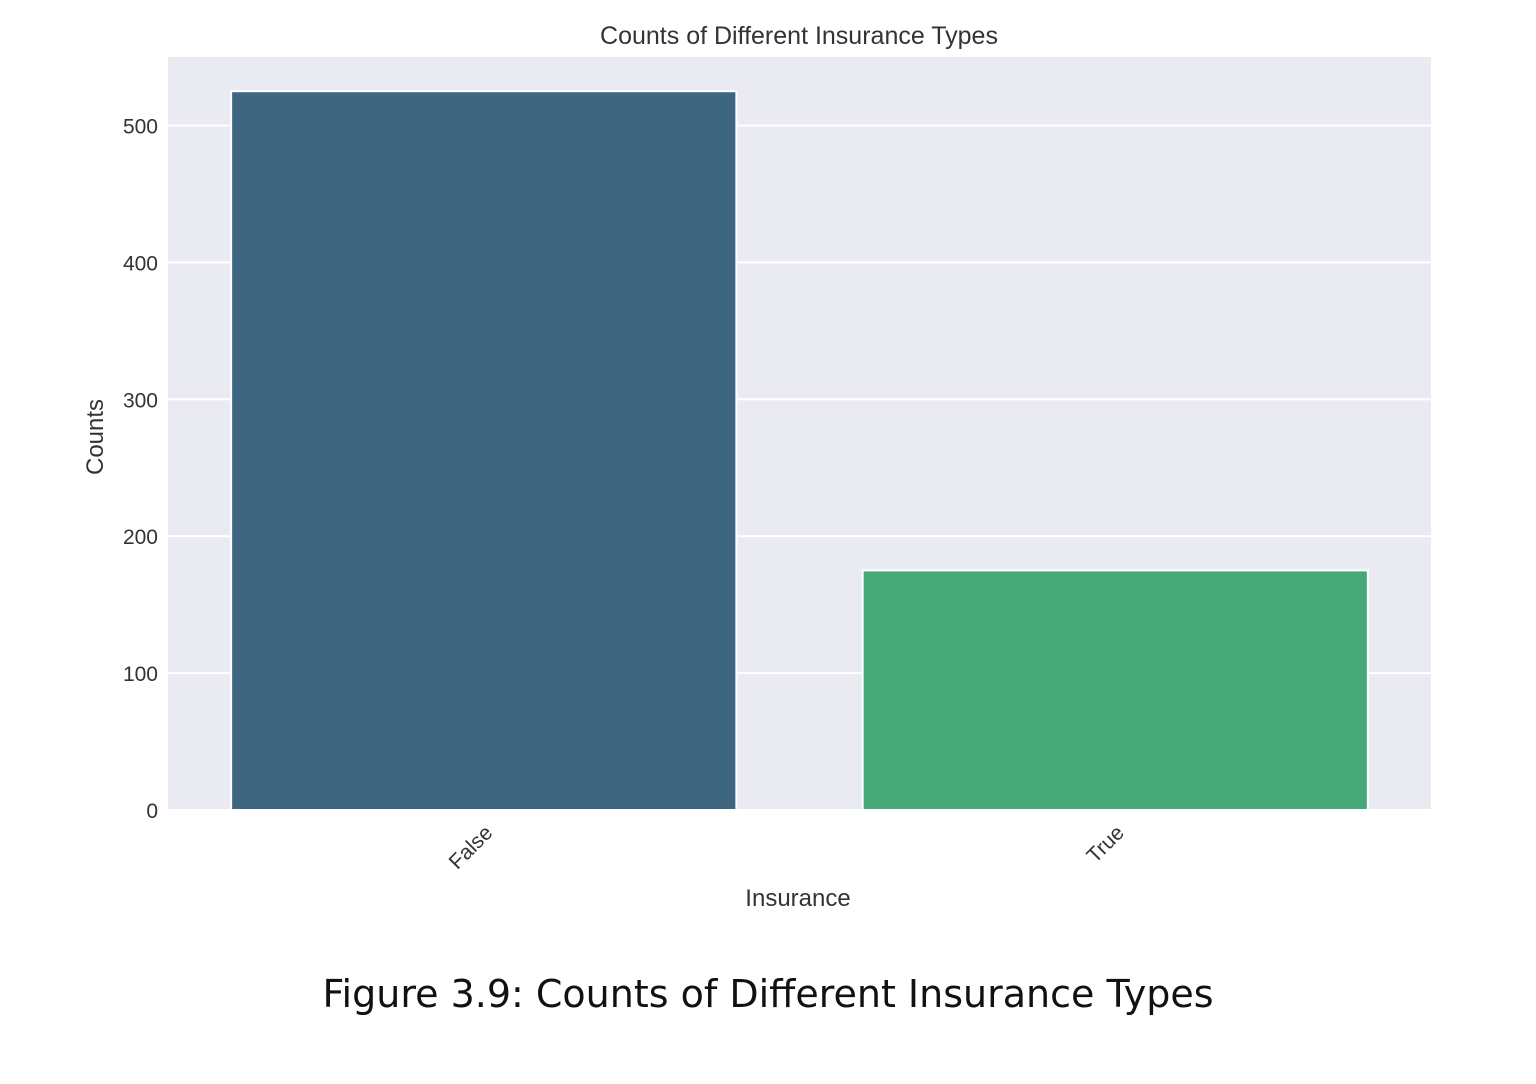 Image resolution: width=1536 pixels, height=1084 pixels. I want to click on x-tick-label-true: True, so click(1106, 844).